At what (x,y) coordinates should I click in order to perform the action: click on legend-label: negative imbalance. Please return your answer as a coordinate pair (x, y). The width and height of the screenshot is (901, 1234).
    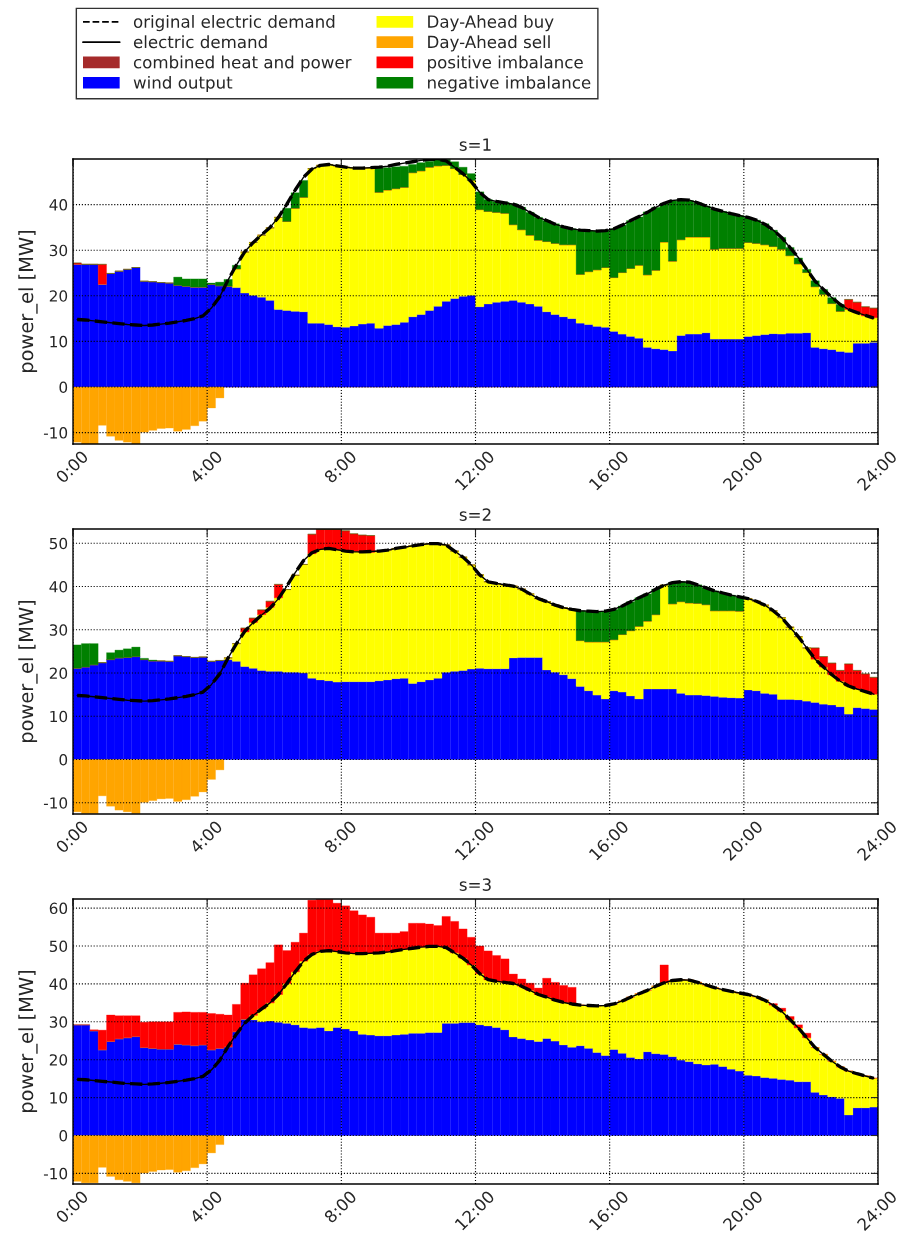
    Looking at the image, I should click on (509, 84).